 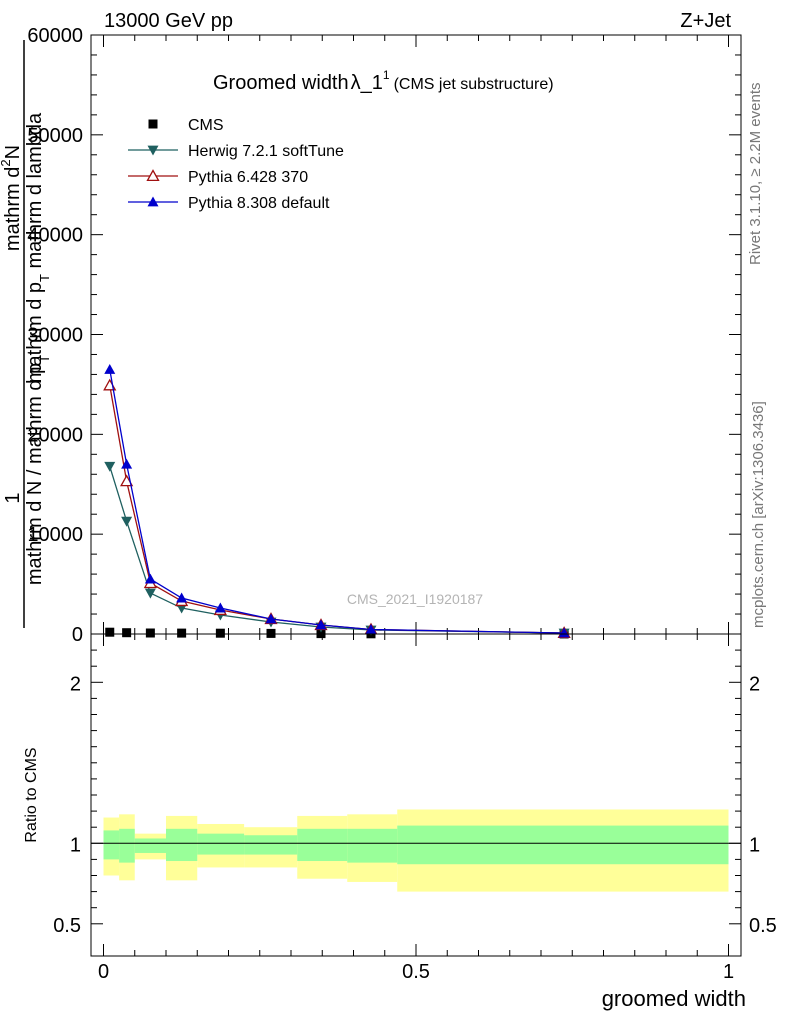 What do you see at coordinates (416, 972) in the screenshot?
I see `ratio-xtick-label: 0.5` at bounding box center [416, 972].